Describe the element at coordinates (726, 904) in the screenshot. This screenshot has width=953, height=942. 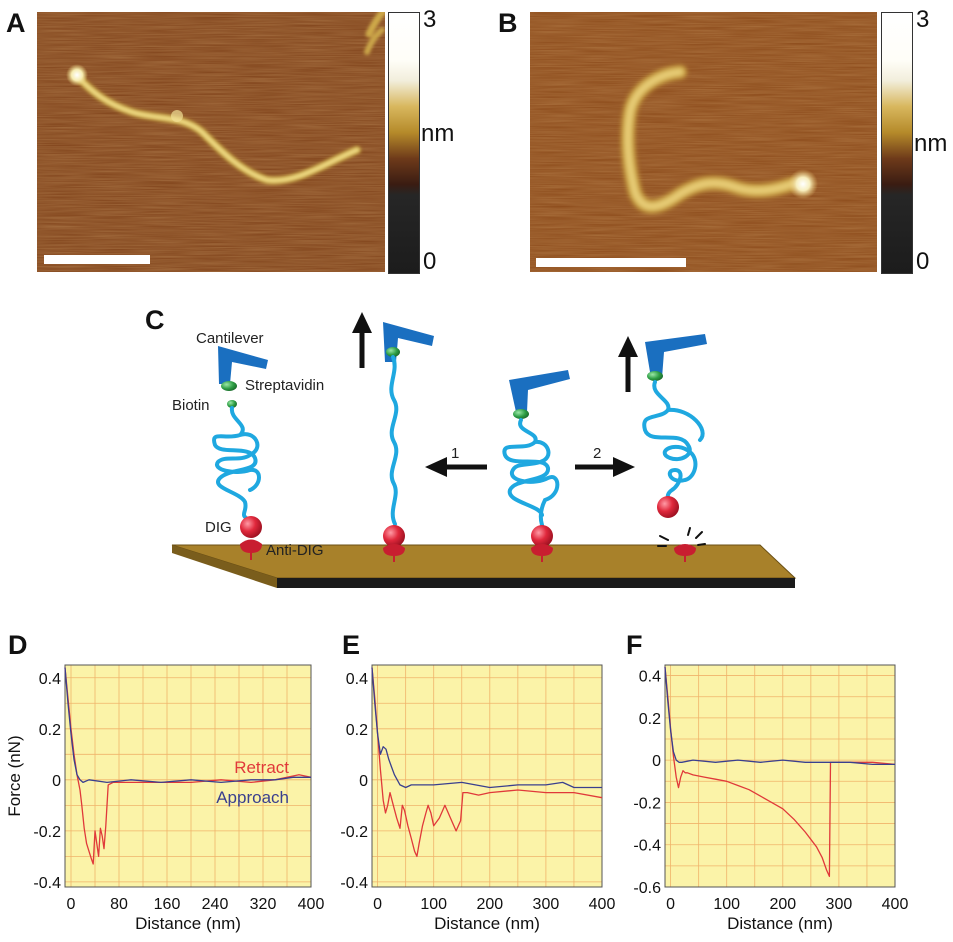
I see `x-tick-label-f: 100` at that location.